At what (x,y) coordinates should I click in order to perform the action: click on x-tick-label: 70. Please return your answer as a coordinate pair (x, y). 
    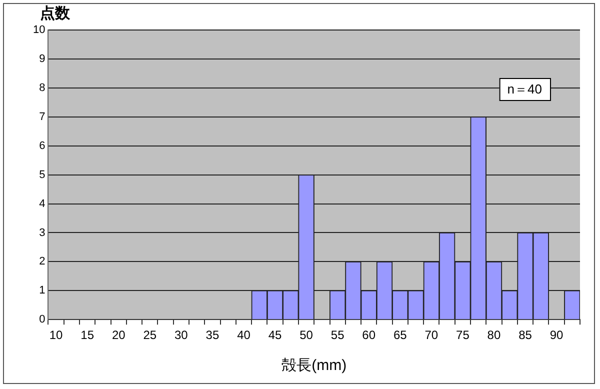
    Looking at the image, I should click on (431, 335).